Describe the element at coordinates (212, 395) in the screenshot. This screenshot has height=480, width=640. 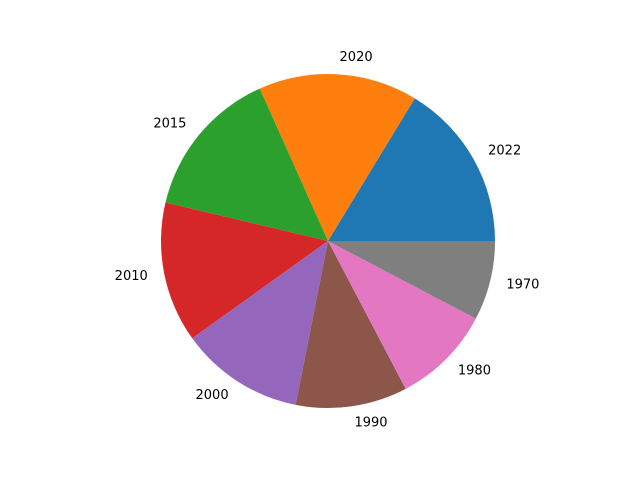
I see `pie-label-2000: 2000` at that location.